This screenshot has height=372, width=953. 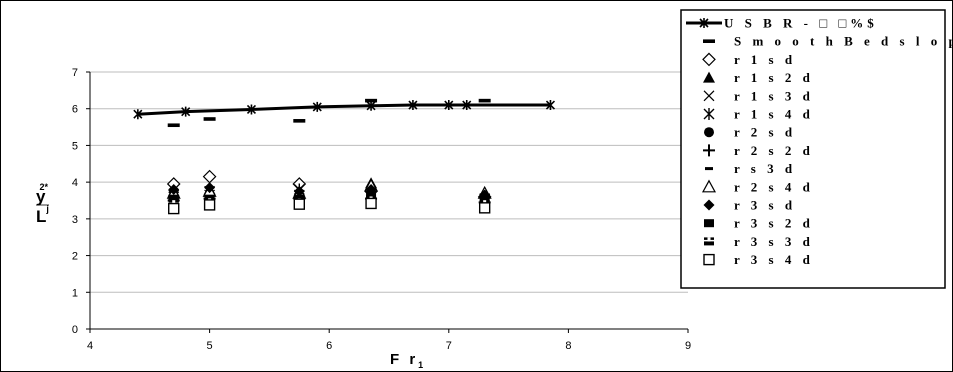 I want to click on legend-item-10: r 3 s d, so click(x=749, y=205).